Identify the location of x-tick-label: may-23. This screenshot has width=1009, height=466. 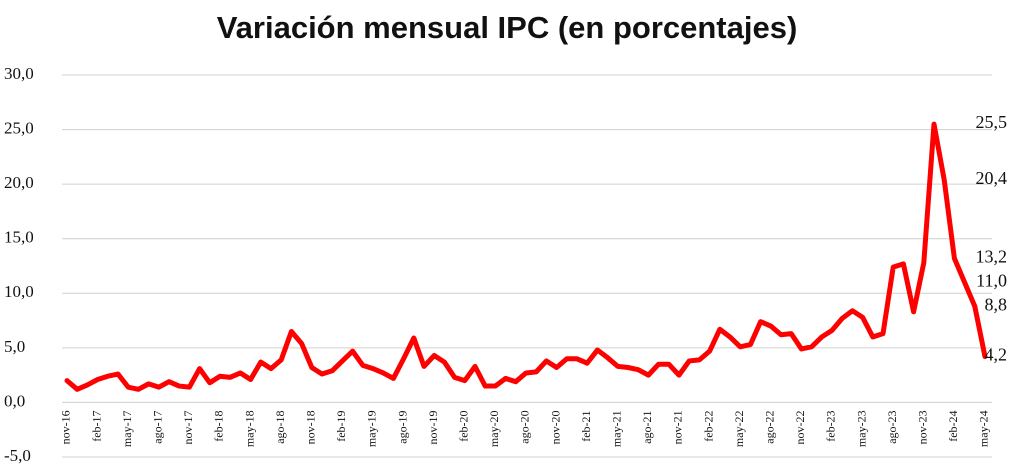
(861, 428).